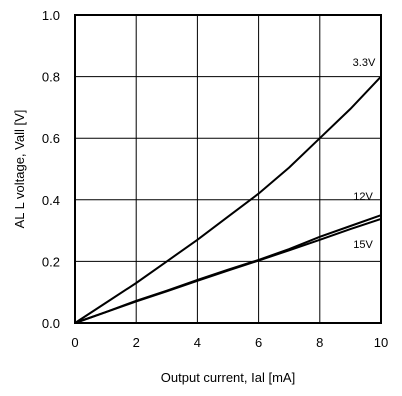 This screenshot has height=396, width=402. I want to click on y-tick-label: 0.8, so click(51, 77).